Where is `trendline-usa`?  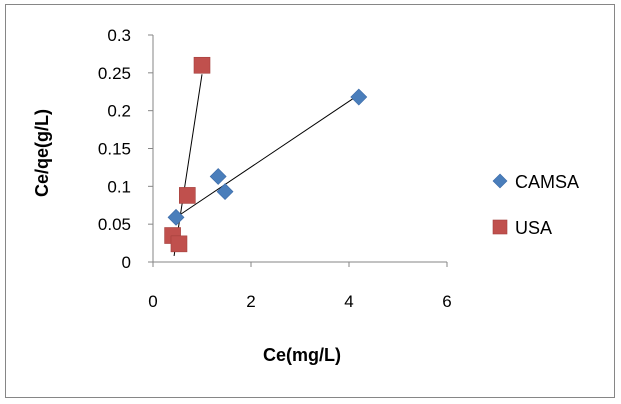 trendline-usa is located at coordinates (188, 165).